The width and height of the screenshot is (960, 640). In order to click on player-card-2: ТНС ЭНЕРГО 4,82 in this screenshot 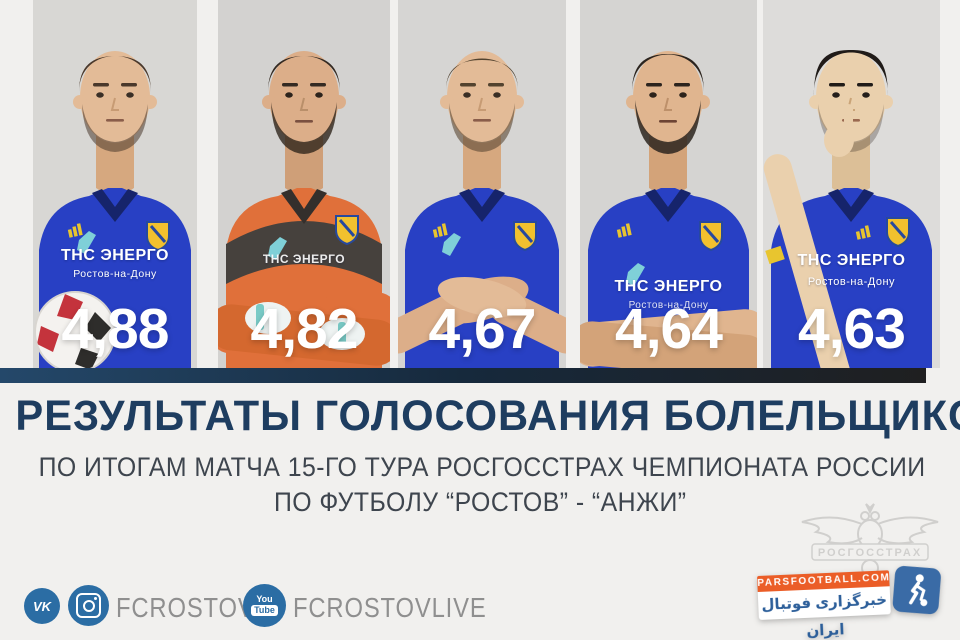, I will do `click(304, 184)`.